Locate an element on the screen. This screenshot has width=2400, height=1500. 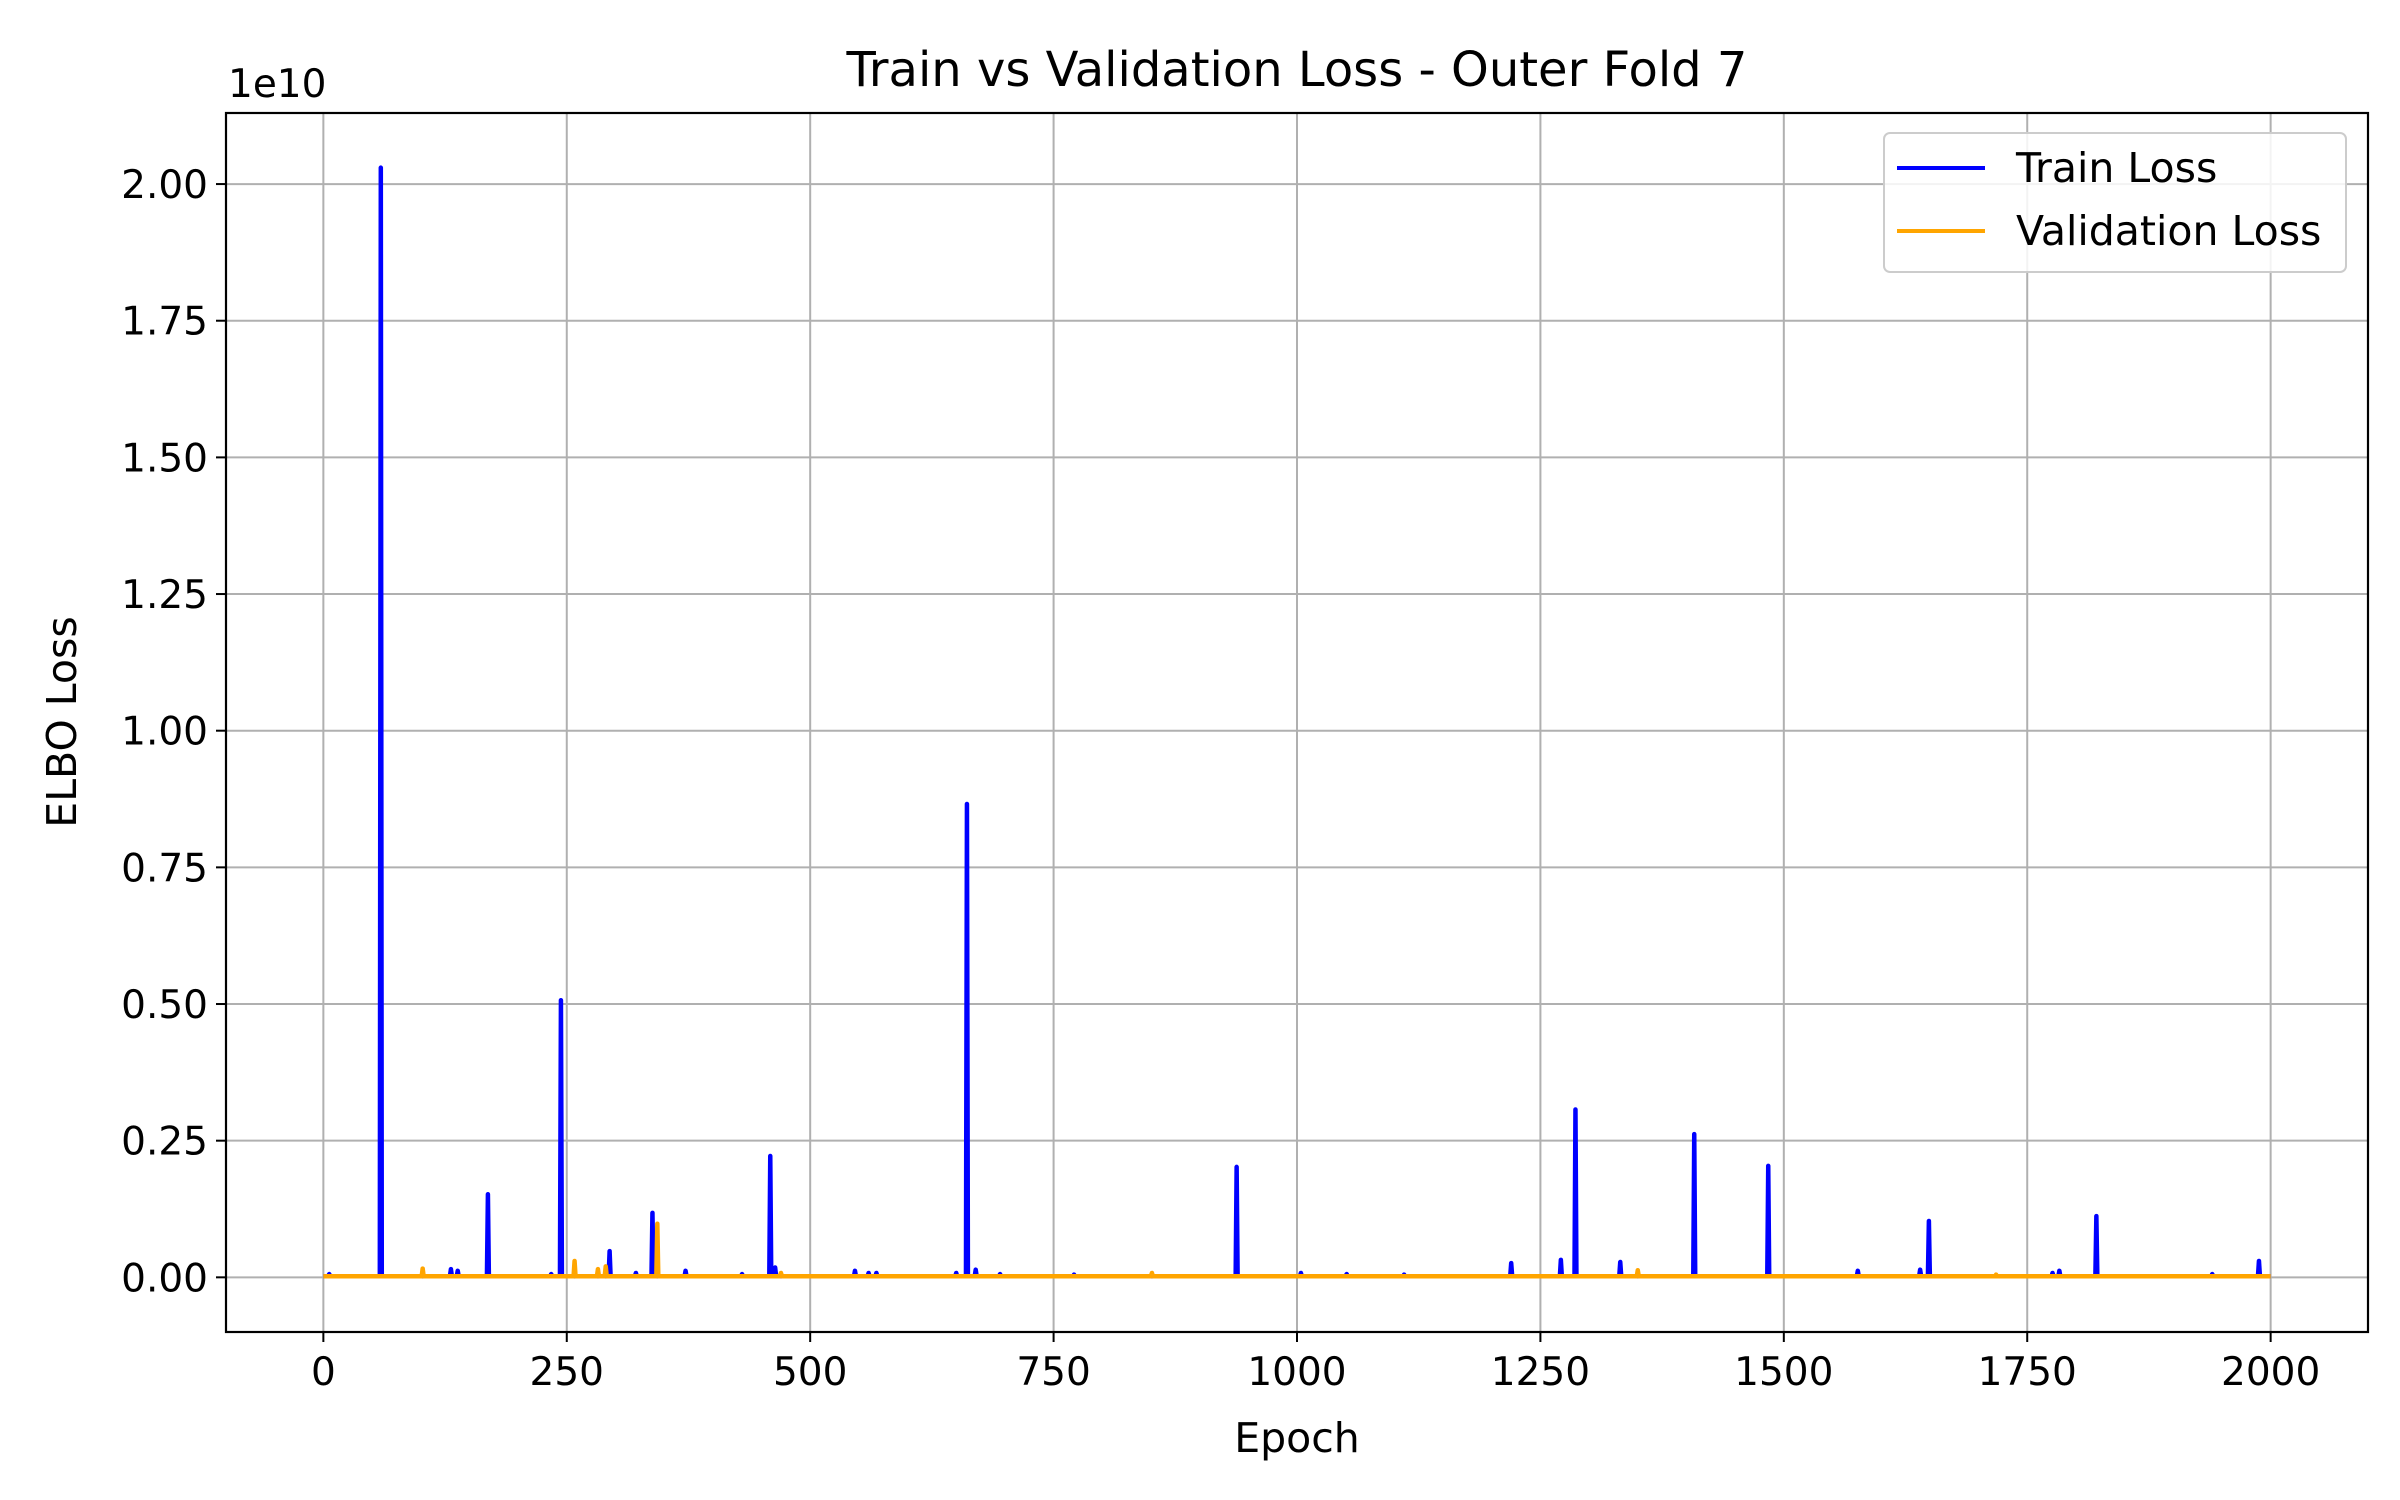
x-tick-label: 2000 is located at coordinates (2270, 1372).